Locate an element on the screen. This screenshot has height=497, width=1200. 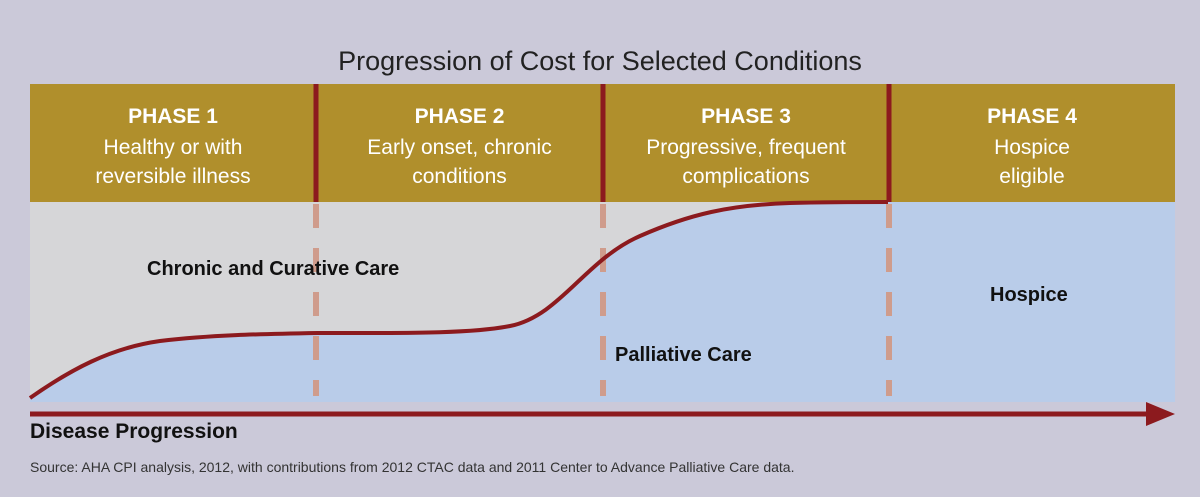
phase-2-description: Early onset, chronic conditions is located at coordinates (459, 162).